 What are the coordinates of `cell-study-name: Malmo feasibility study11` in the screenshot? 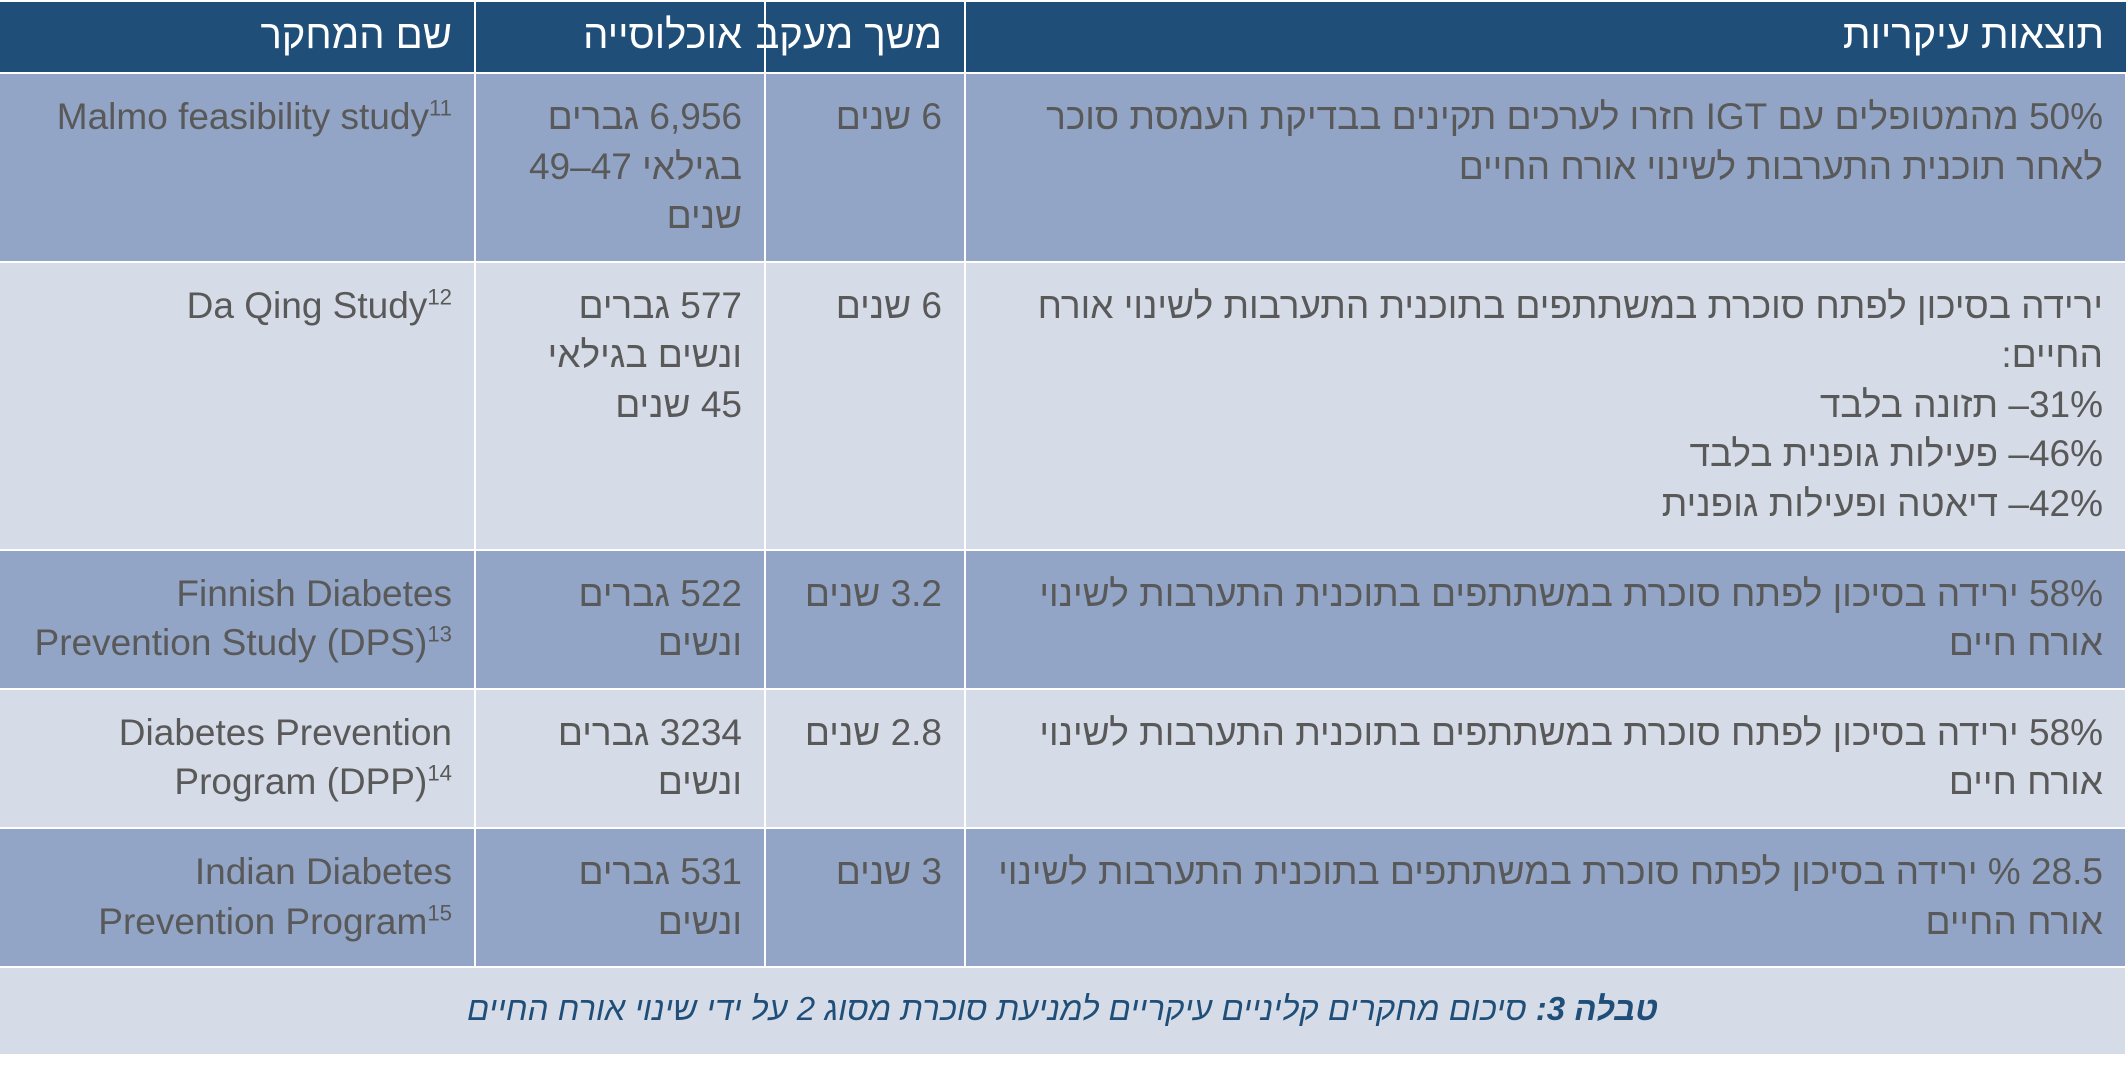 It's located at (238, 167).